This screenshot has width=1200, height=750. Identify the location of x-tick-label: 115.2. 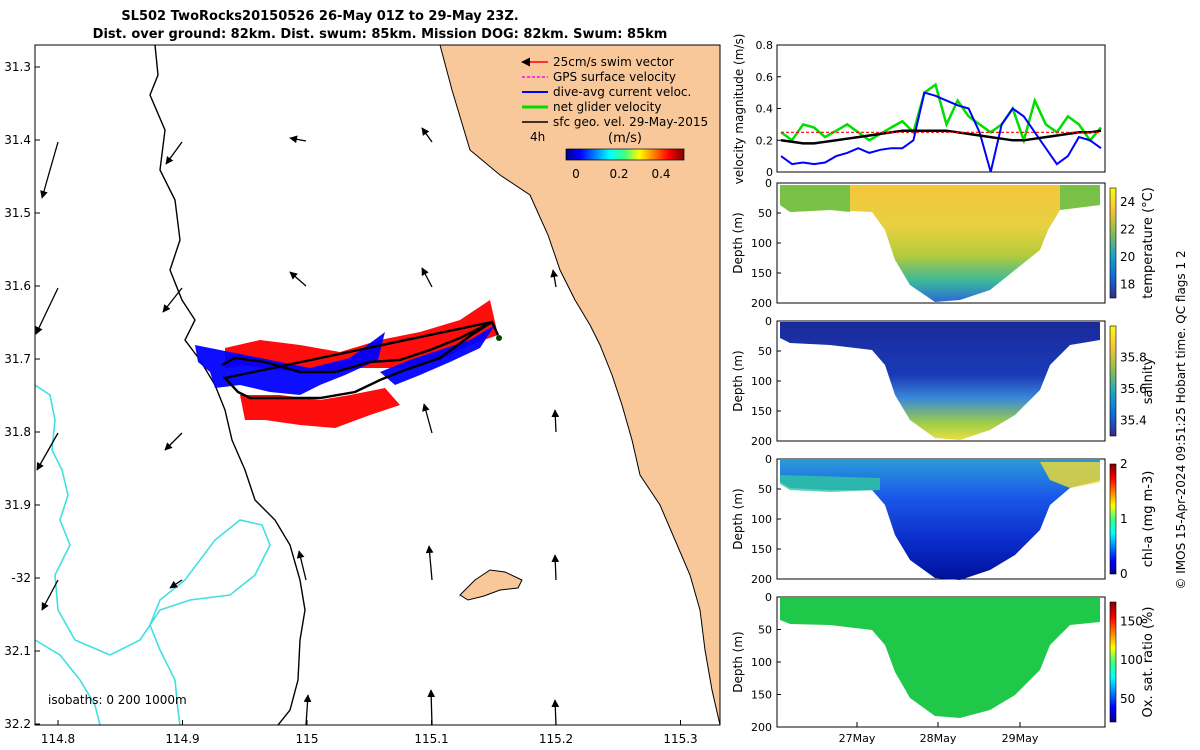
(556, 739).